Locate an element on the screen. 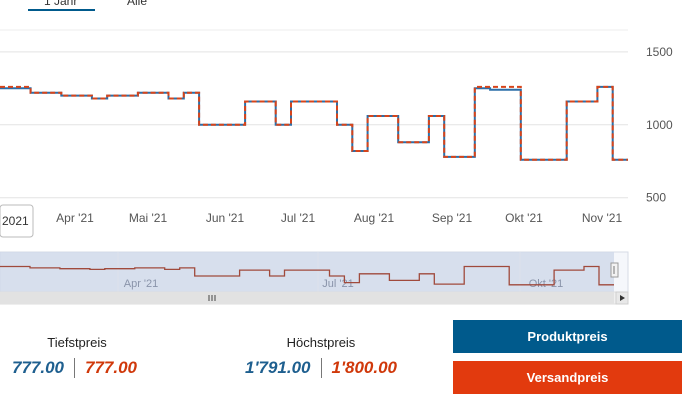 This screenshot has width=684, height=400. min-price-values: 777.00 777.00 is located at coordinates (74, 368).